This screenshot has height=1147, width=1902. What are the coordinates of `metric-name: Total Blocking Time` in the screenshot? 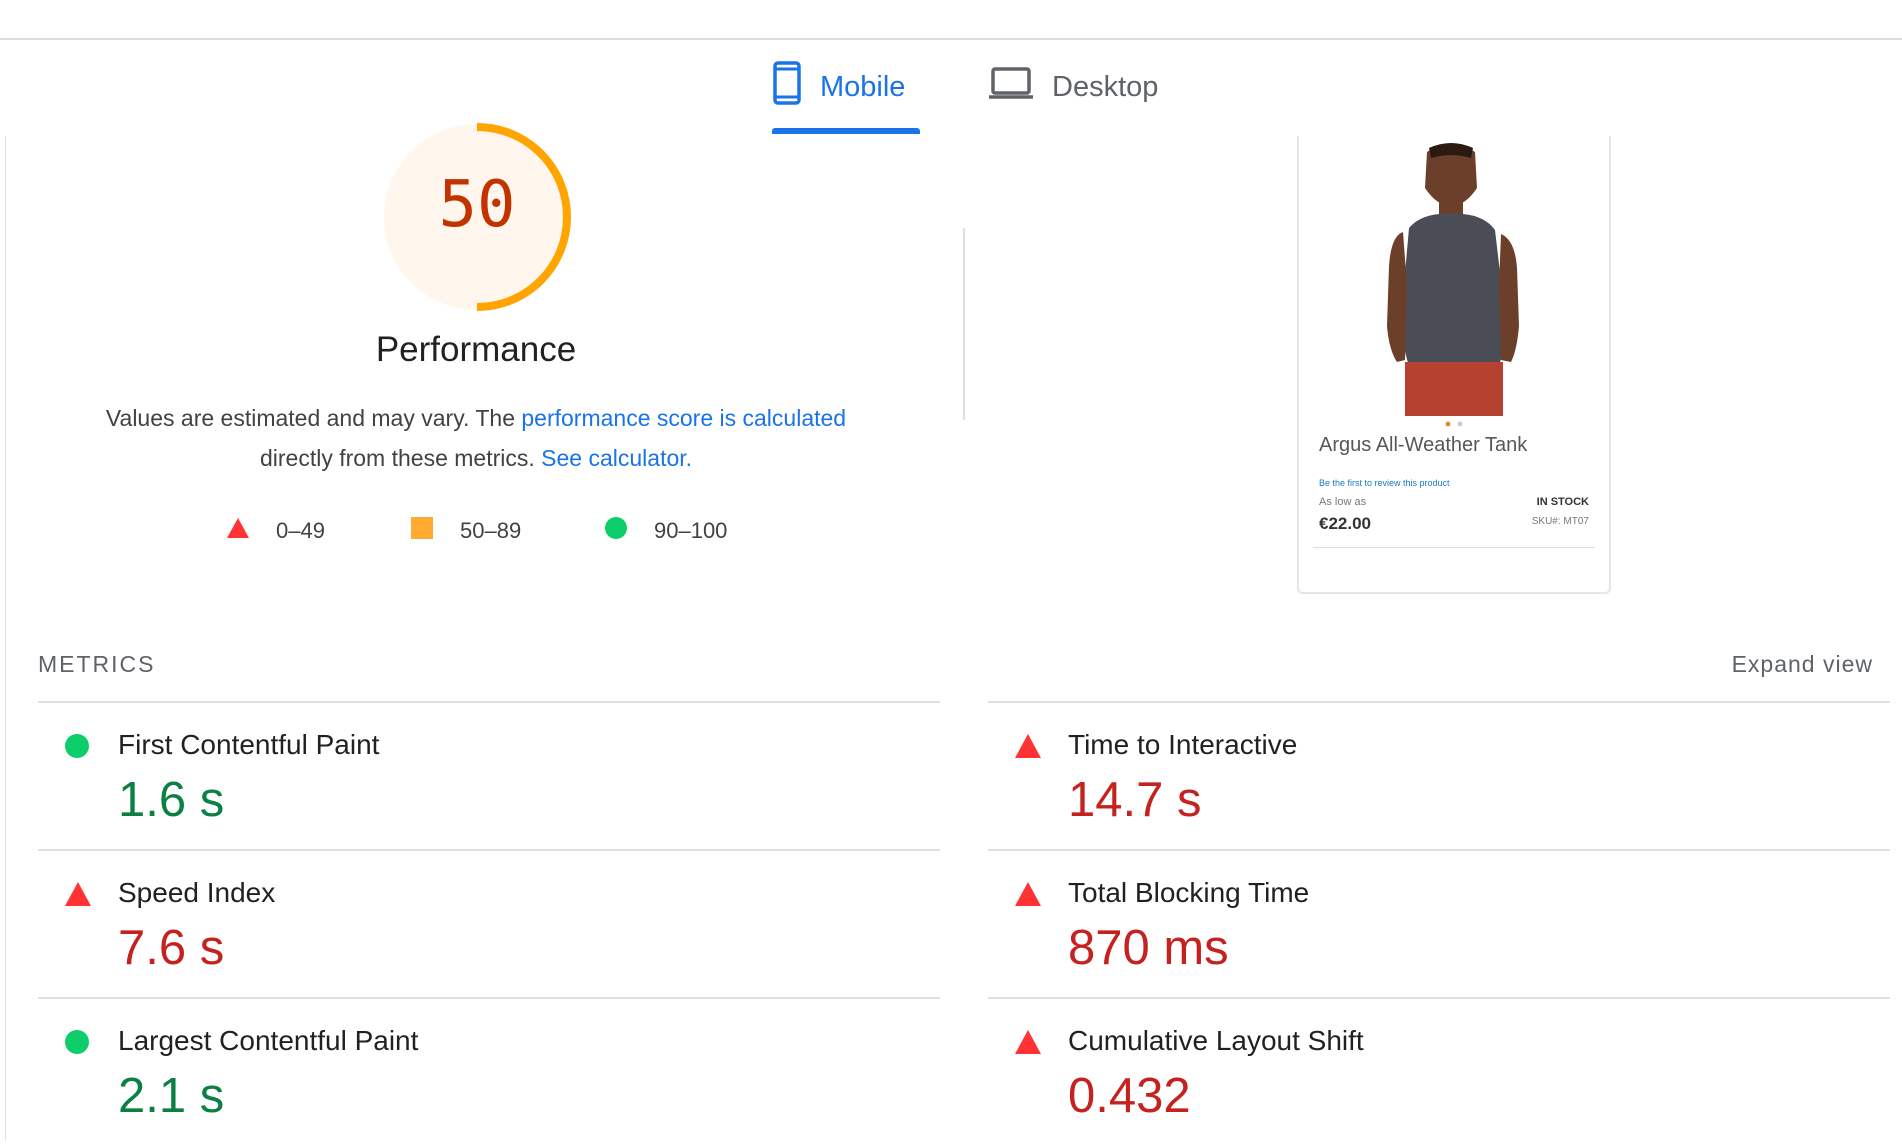 It's located at (1189, 892).